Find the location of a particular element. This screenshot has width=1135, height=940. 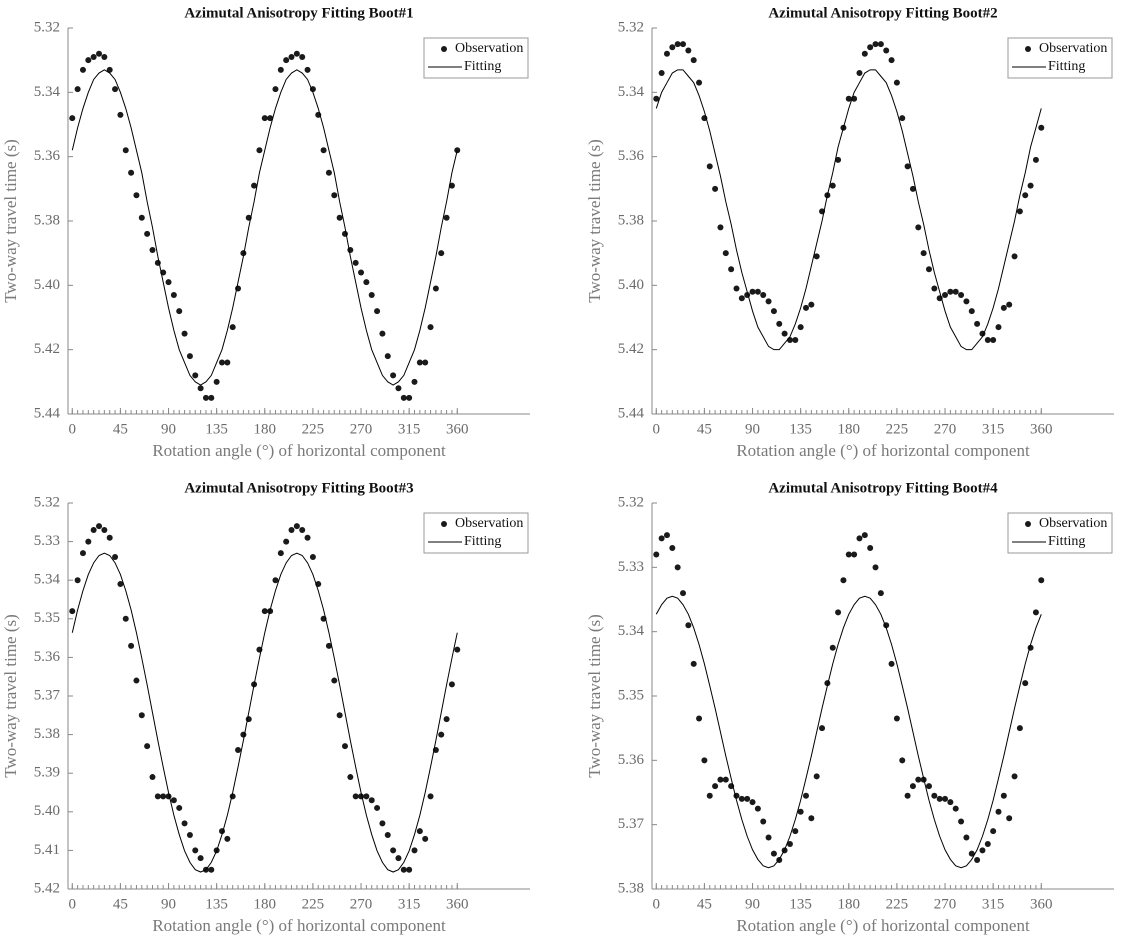

y-axis-label: Two-way travel time (s) is located at coordinates (594, 696).